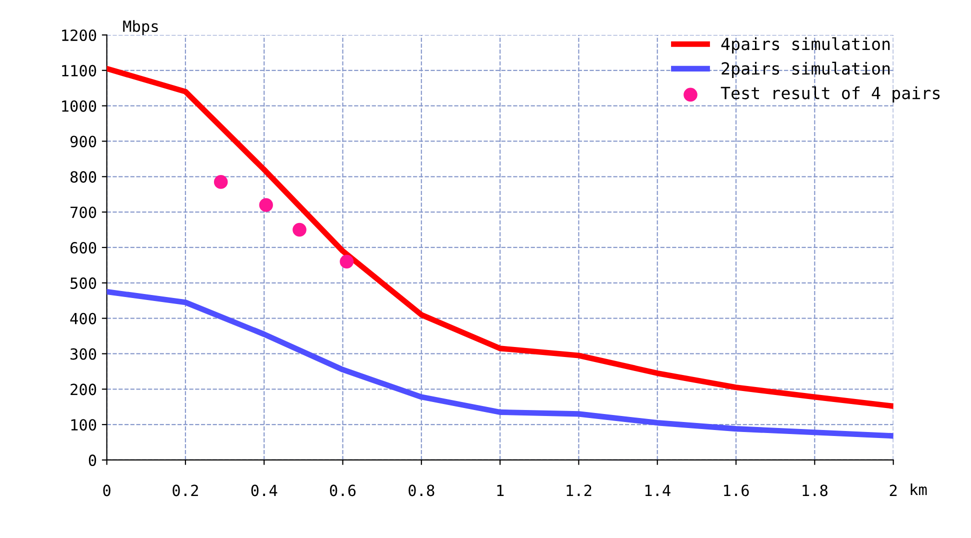  What do you see at coordinates (579, 490) in the screenshot?
I see `x-tick-label: 1.2` at bounding box center [579, 490].